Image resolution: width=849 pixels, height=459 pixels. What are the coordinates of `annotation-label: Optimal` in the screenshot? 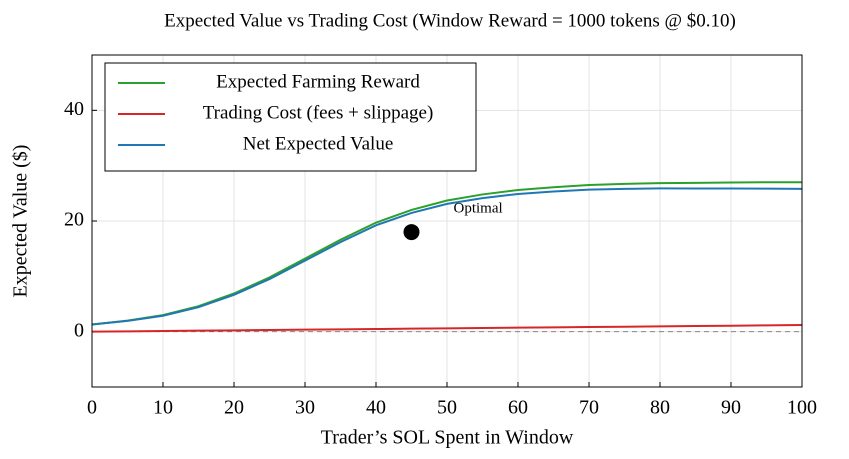 It's located at (478, 209).